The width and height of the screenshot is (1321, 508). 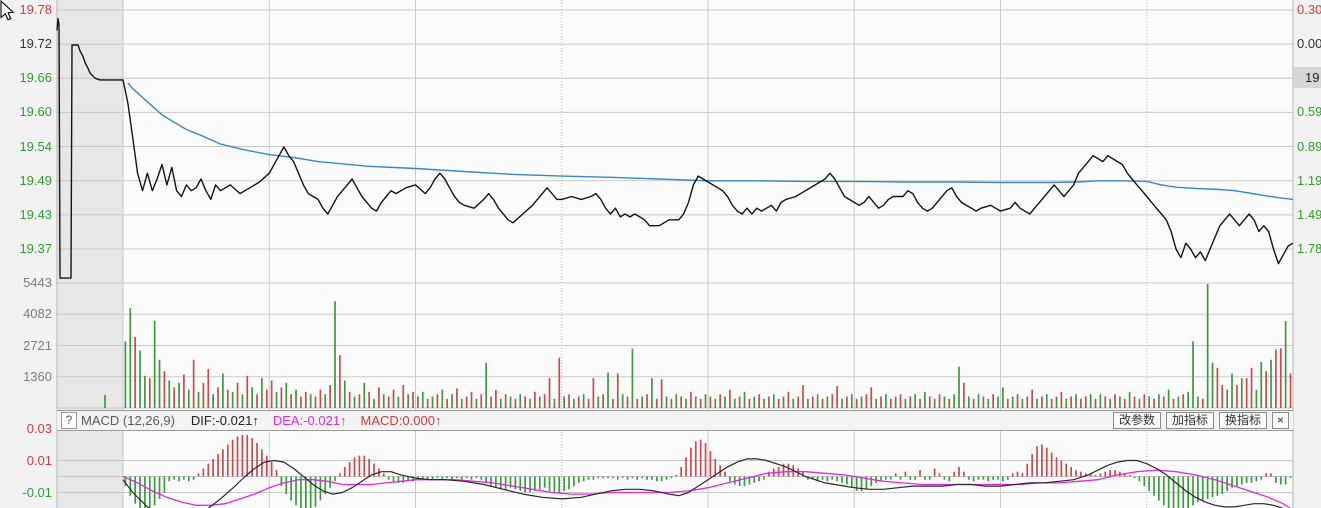 I want to click on mouse-cursor, so click(x=7, y=10).